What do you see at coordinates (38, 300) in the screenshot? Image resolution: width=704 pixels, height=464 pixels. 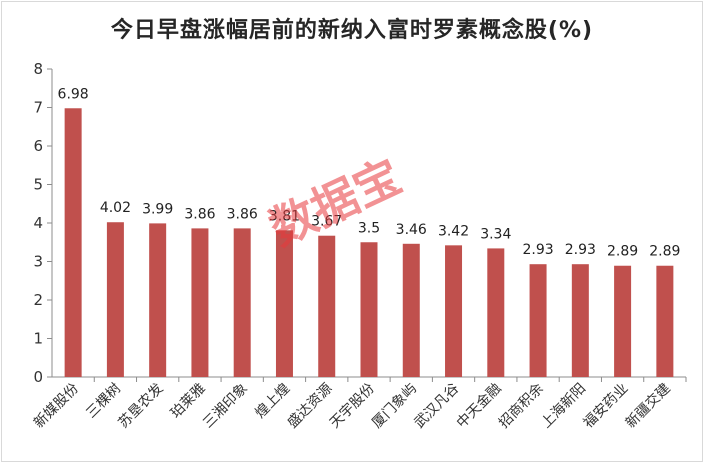 I see `y-tick-label: 2` at bounding box center [38, 300].